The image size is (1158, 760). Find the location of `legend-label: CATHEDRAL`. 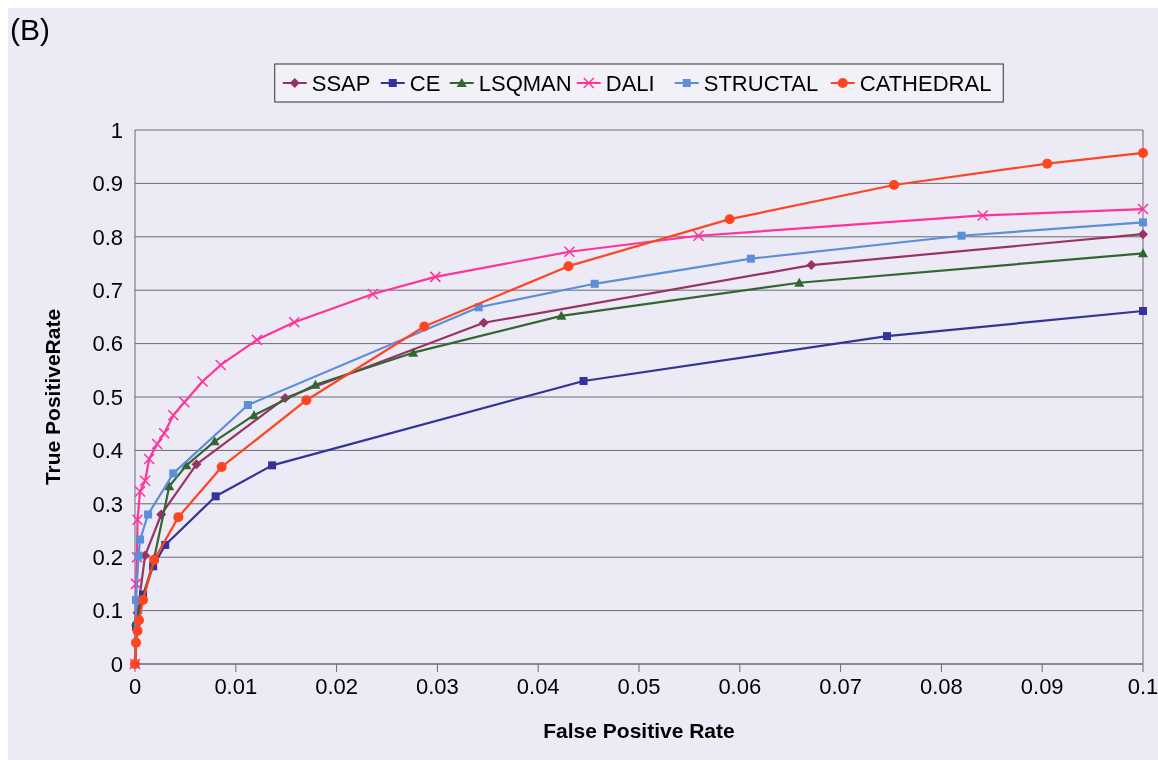

legend-label: CATHEDRAL is located at coordinates (925, 83).